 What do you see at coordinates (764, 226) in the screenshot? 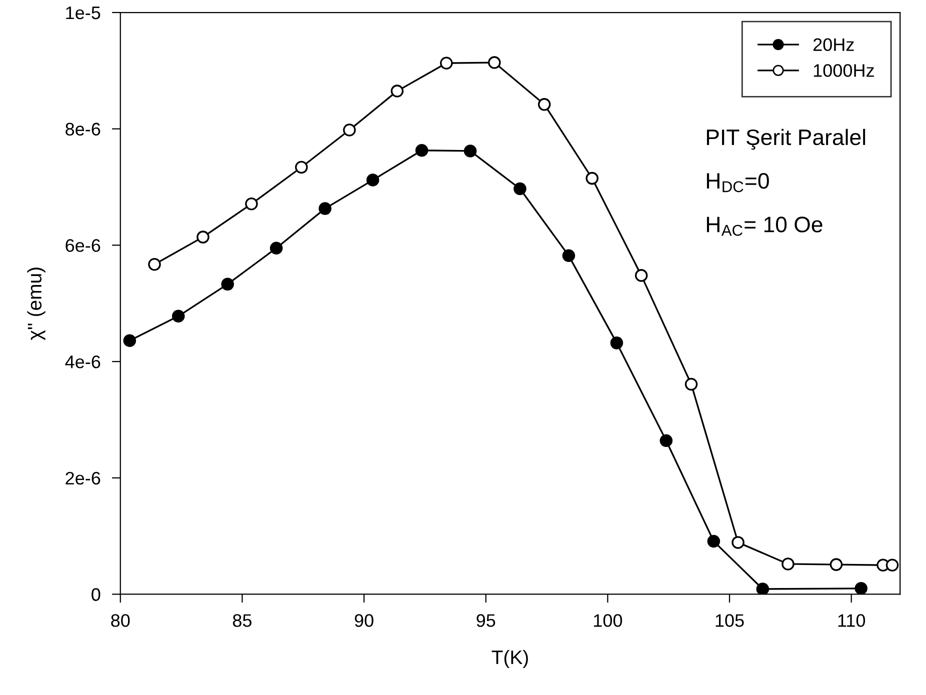
I see `annotation: H$_{AC}$= 10 Oe` at bounding box center [764, 226].